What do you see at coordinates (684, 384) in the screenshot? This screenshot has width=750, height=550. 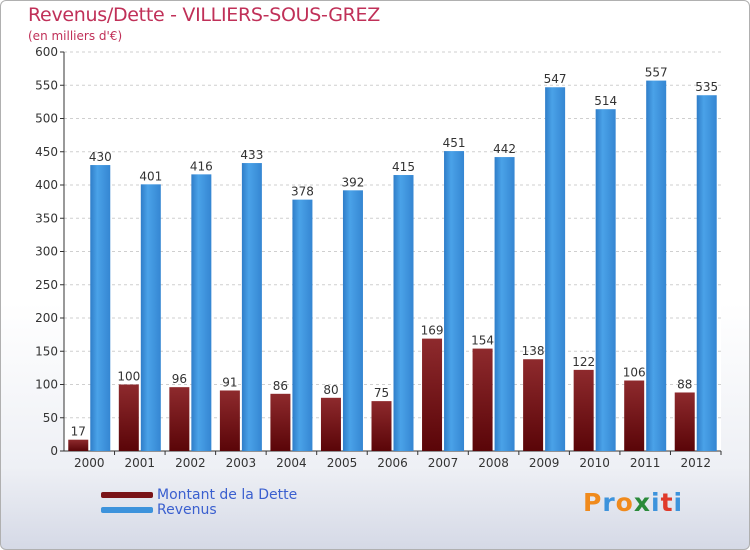 I see `data-label-debt: 88` at bounding box center [684, 384].